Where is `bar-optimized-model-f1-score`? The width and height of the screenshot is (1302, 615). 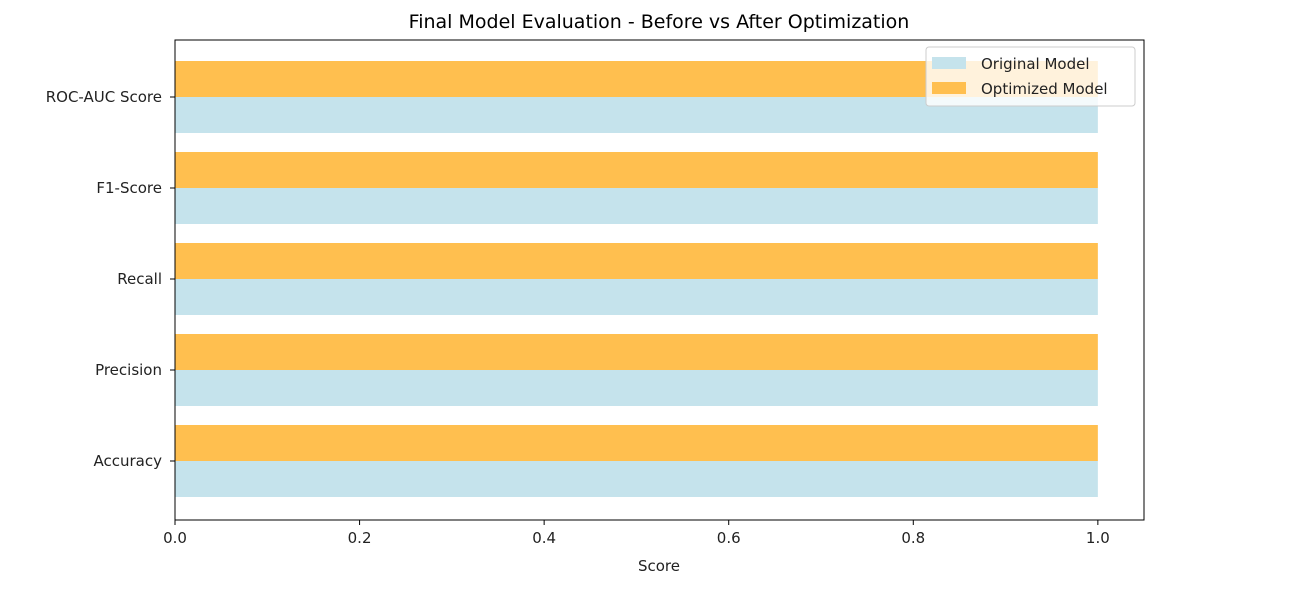
bar-optimized-model-f1-score is located at coordinates (636, 170).